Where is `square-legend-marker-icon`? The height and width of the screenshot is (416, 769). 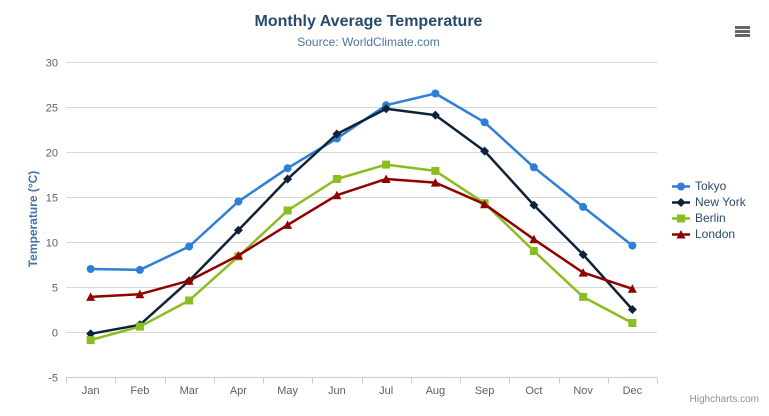 square-legend-marker-icon is located at coordinates (681, 218).